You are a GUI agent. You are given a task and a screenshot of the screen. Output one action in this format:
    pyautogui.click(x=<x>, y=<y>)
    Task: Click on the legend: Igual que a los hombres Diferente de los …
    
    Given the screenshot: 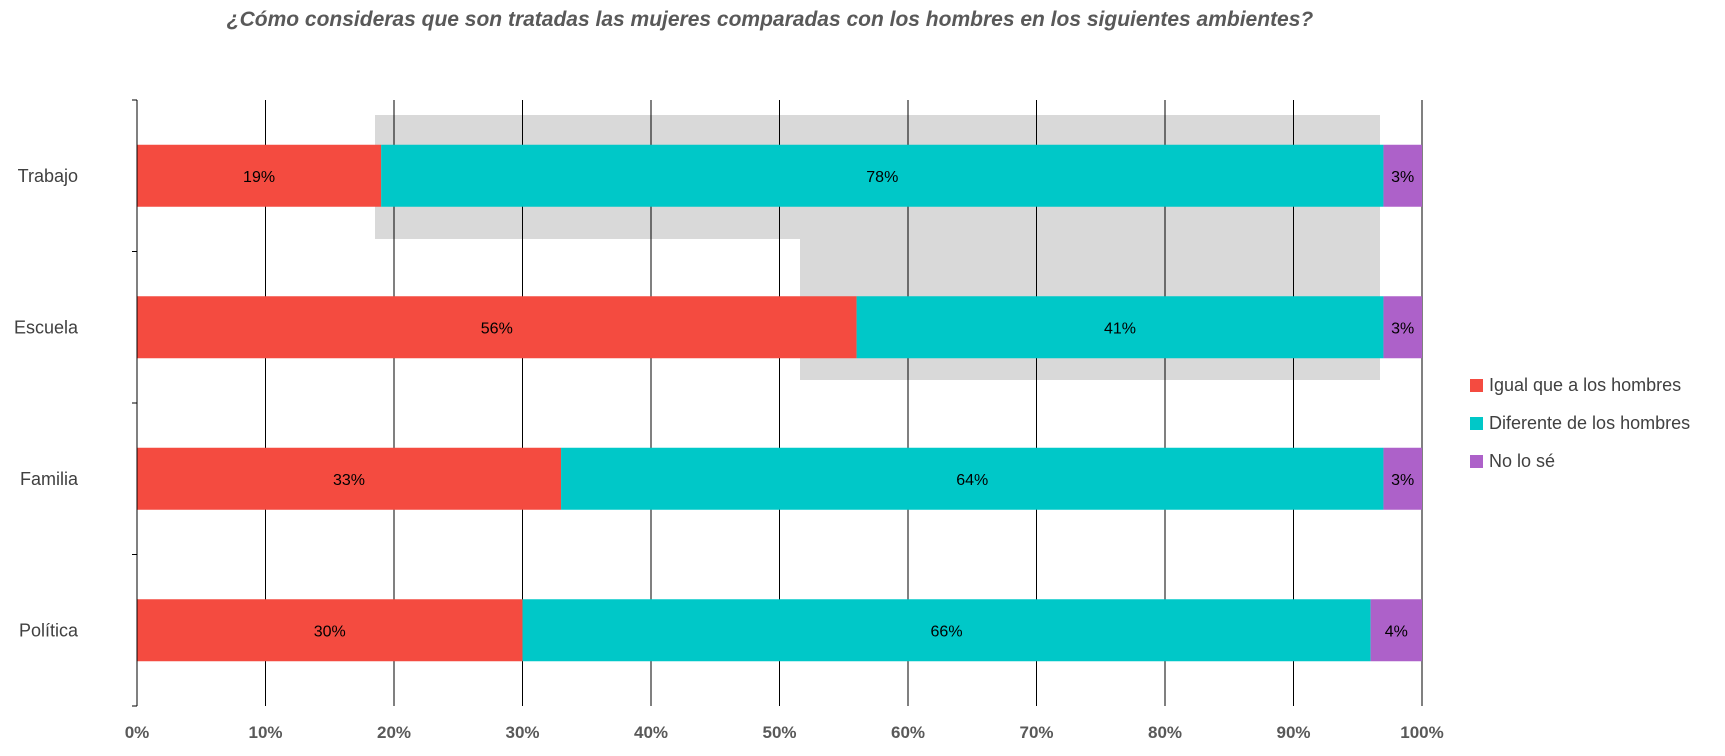 What is the action you would take?
    pyautogui.click(x=1580, y=423)
    